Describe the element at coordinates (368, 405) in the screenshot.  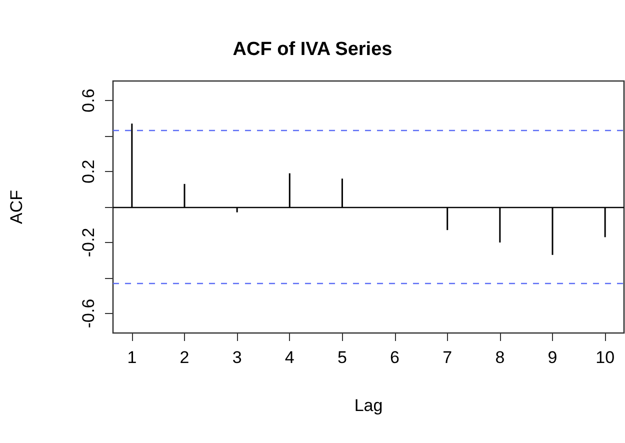
I see `x-axis-title: Lag` at that location.